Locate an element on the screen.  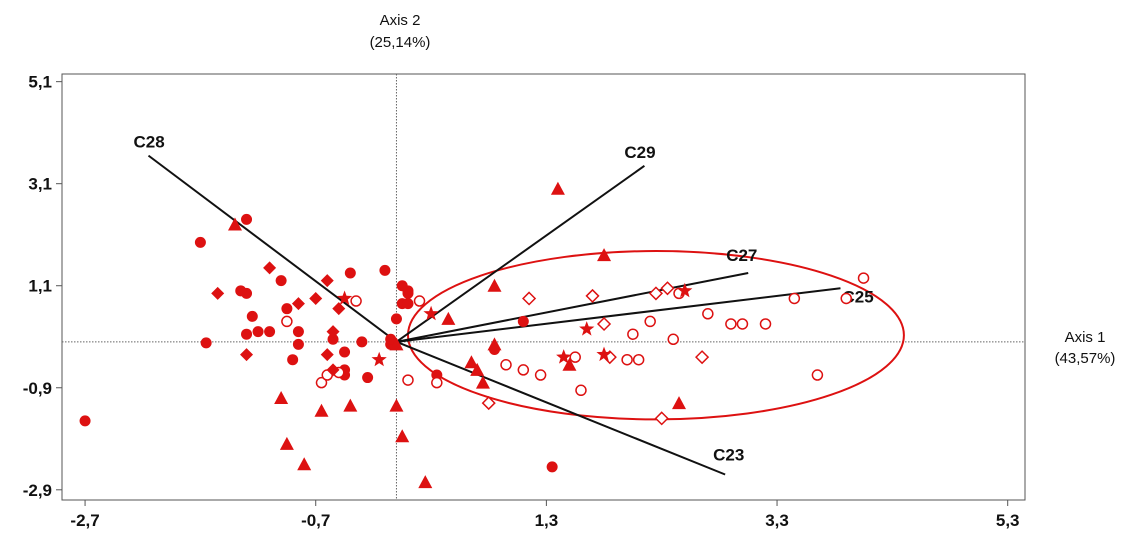
vector-label-c23: C23 is located at coordinates (728, 454).